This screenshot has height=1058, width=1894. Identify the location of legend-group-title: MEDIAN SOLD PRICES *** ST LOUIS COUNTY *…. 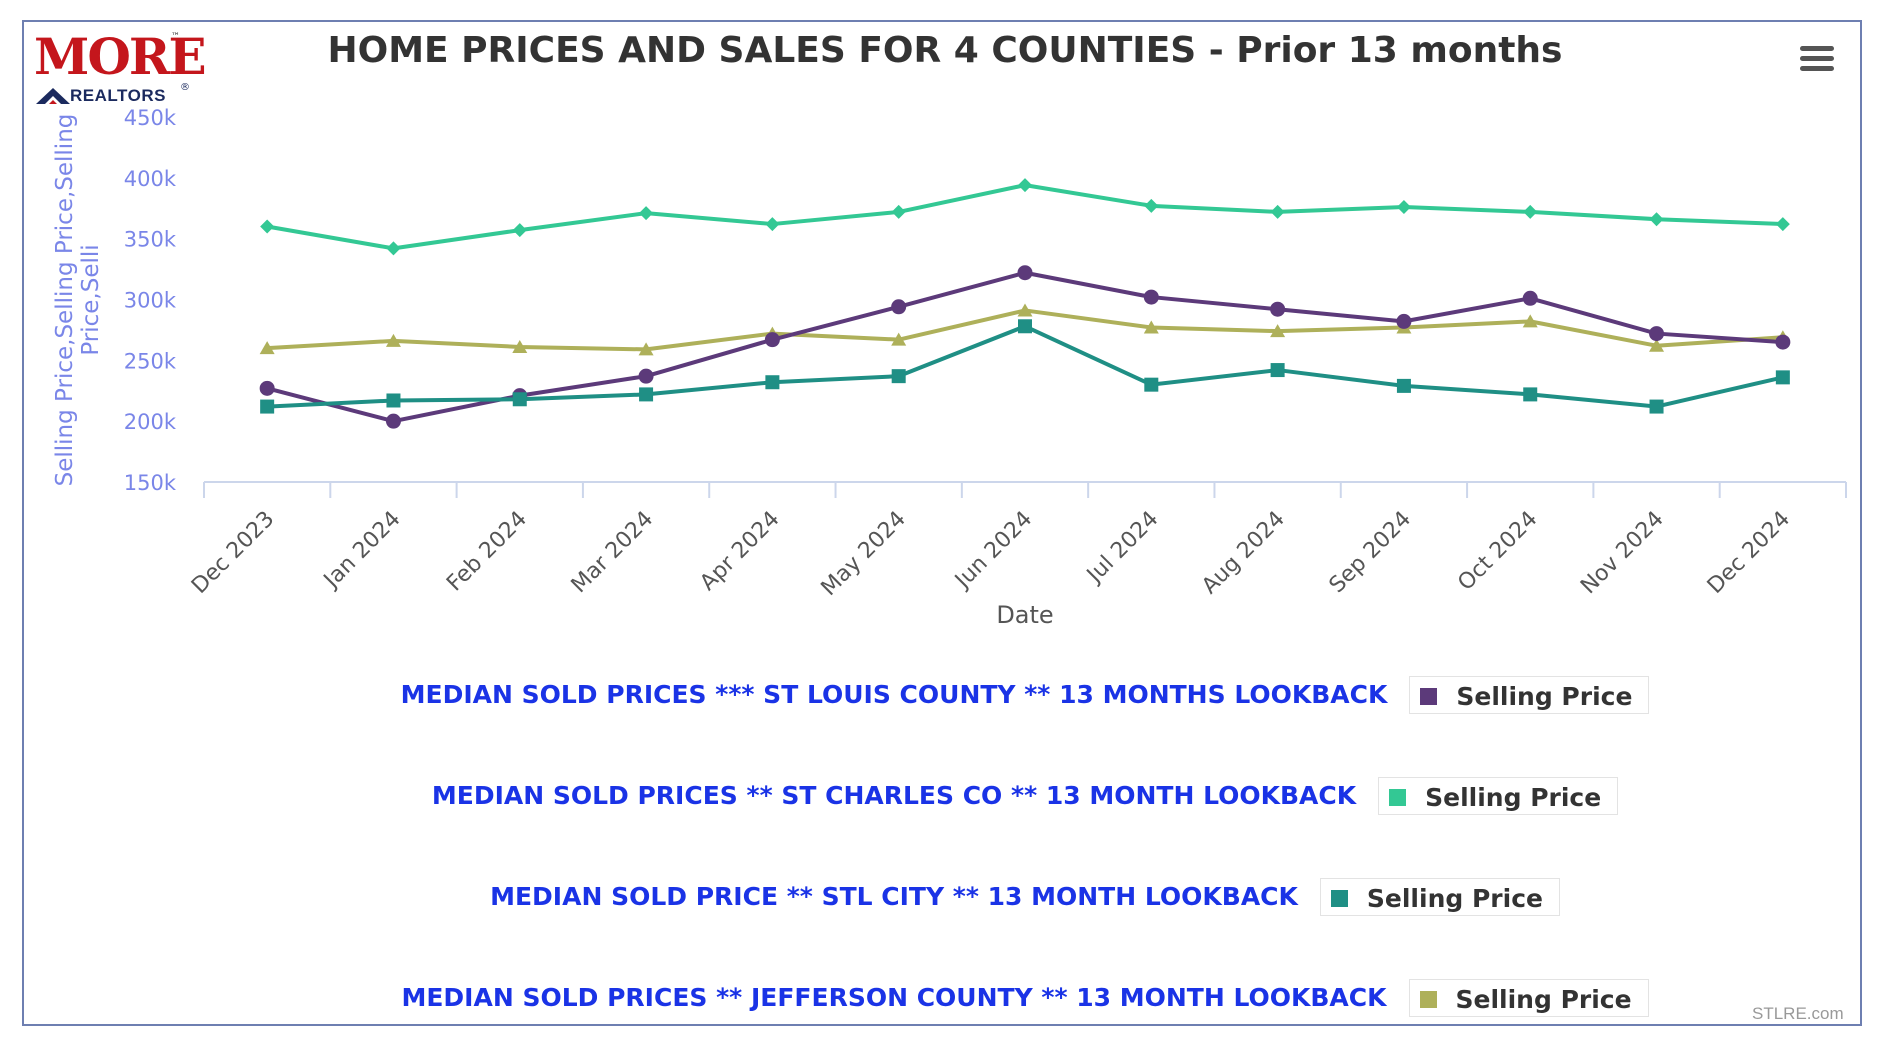
(894, 694).